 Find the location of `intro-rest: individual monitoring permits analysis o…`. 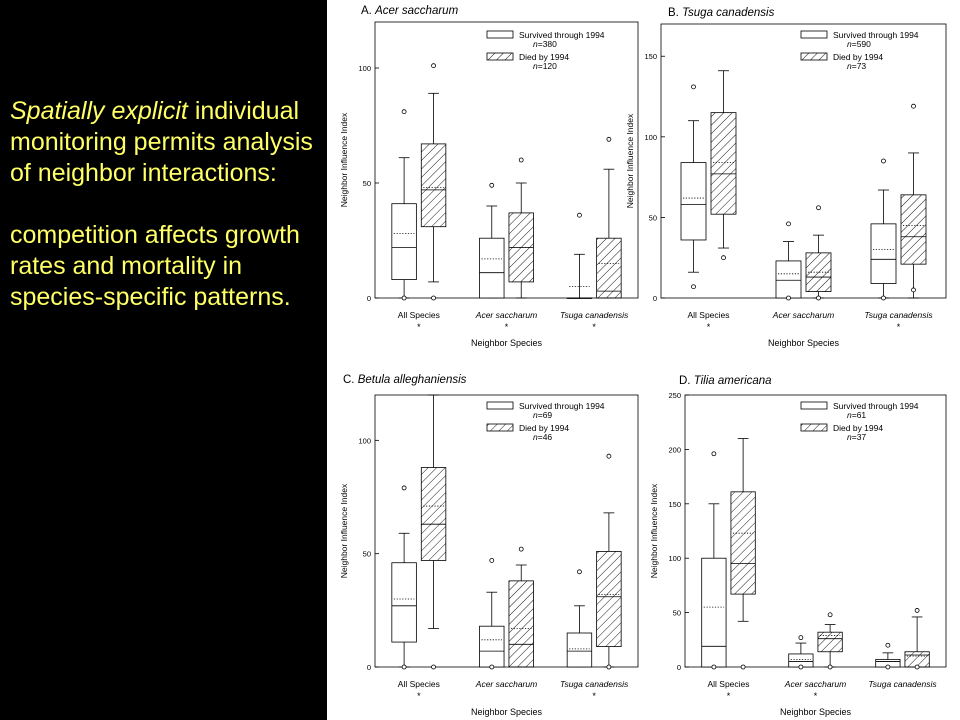

intro-rest: individual monitoring permits analysis o… is located at coordinates (161, 142).